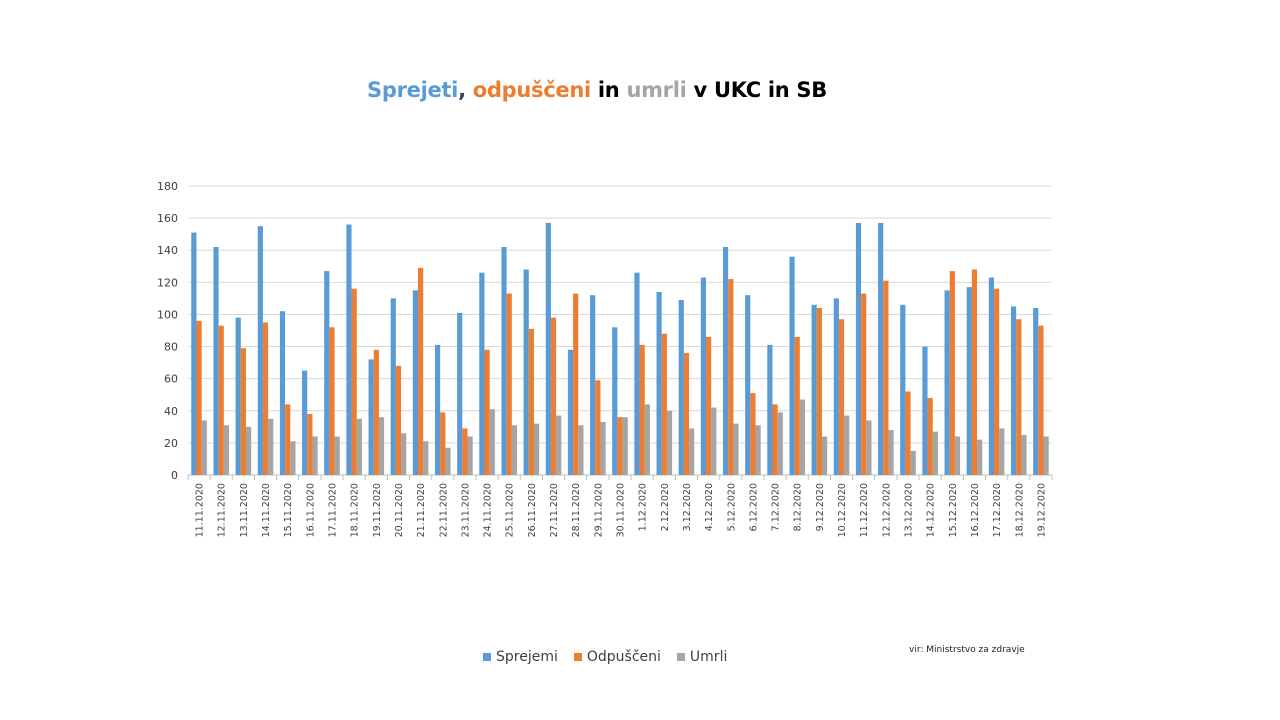 Image resolution: width=1280 pixels, height=720 pixels. What do you see at coordinates (598, 510) in the screenshot?
I see `x-tick-label: 29.11.2020` at bounding box center [598, 510].